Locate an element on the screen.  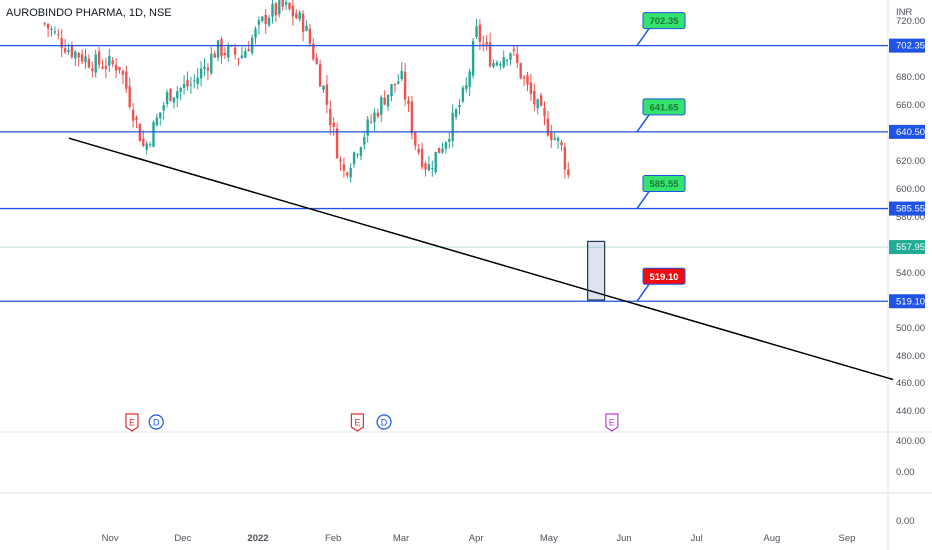
time-tick-label: Dec is located at coordinates (182, 538).